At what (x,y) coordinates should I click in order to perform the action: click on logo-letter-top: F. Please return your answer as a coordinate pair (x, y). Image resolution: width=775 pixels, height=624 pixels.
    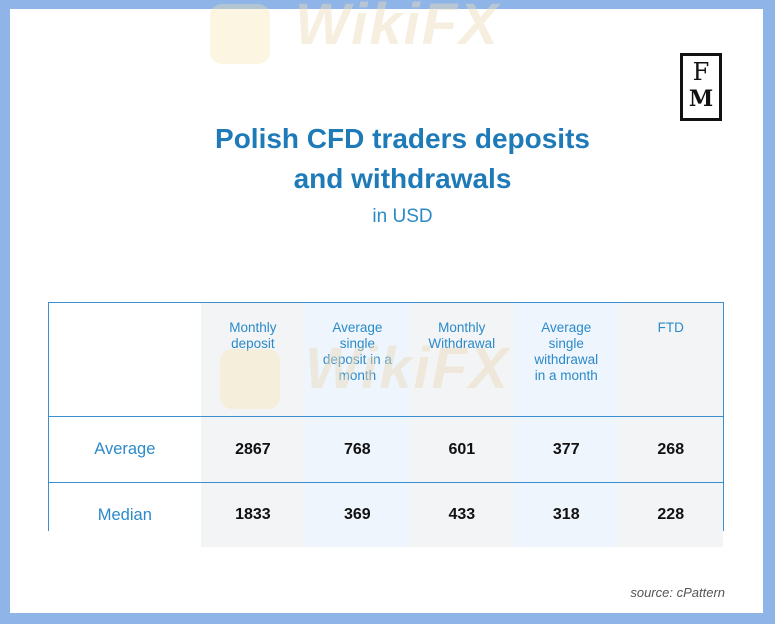
    Looking at the image, I should click on (701, 72).